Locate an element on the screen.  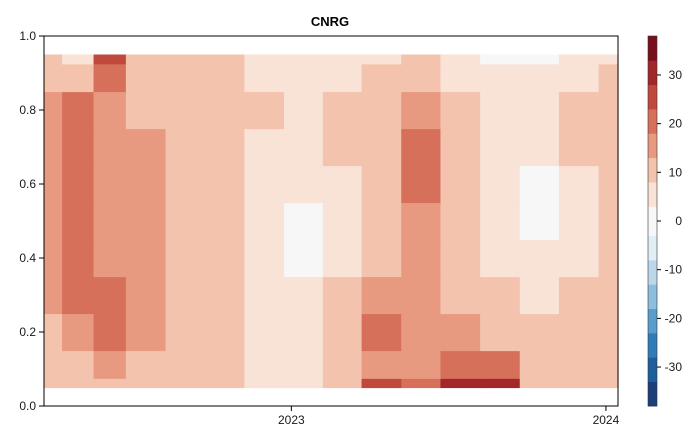
y-tick-label: 0.8 is located at coordinates (27, 110).